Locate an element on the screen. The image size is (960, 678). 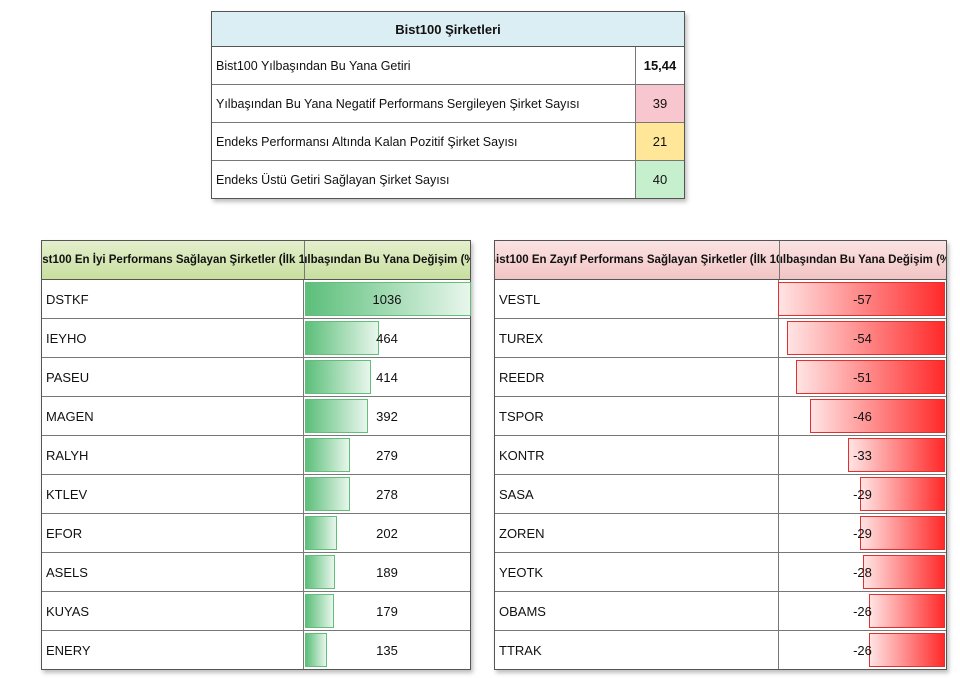
table-row: REEDR -51 is located at coordinates (720, 377).